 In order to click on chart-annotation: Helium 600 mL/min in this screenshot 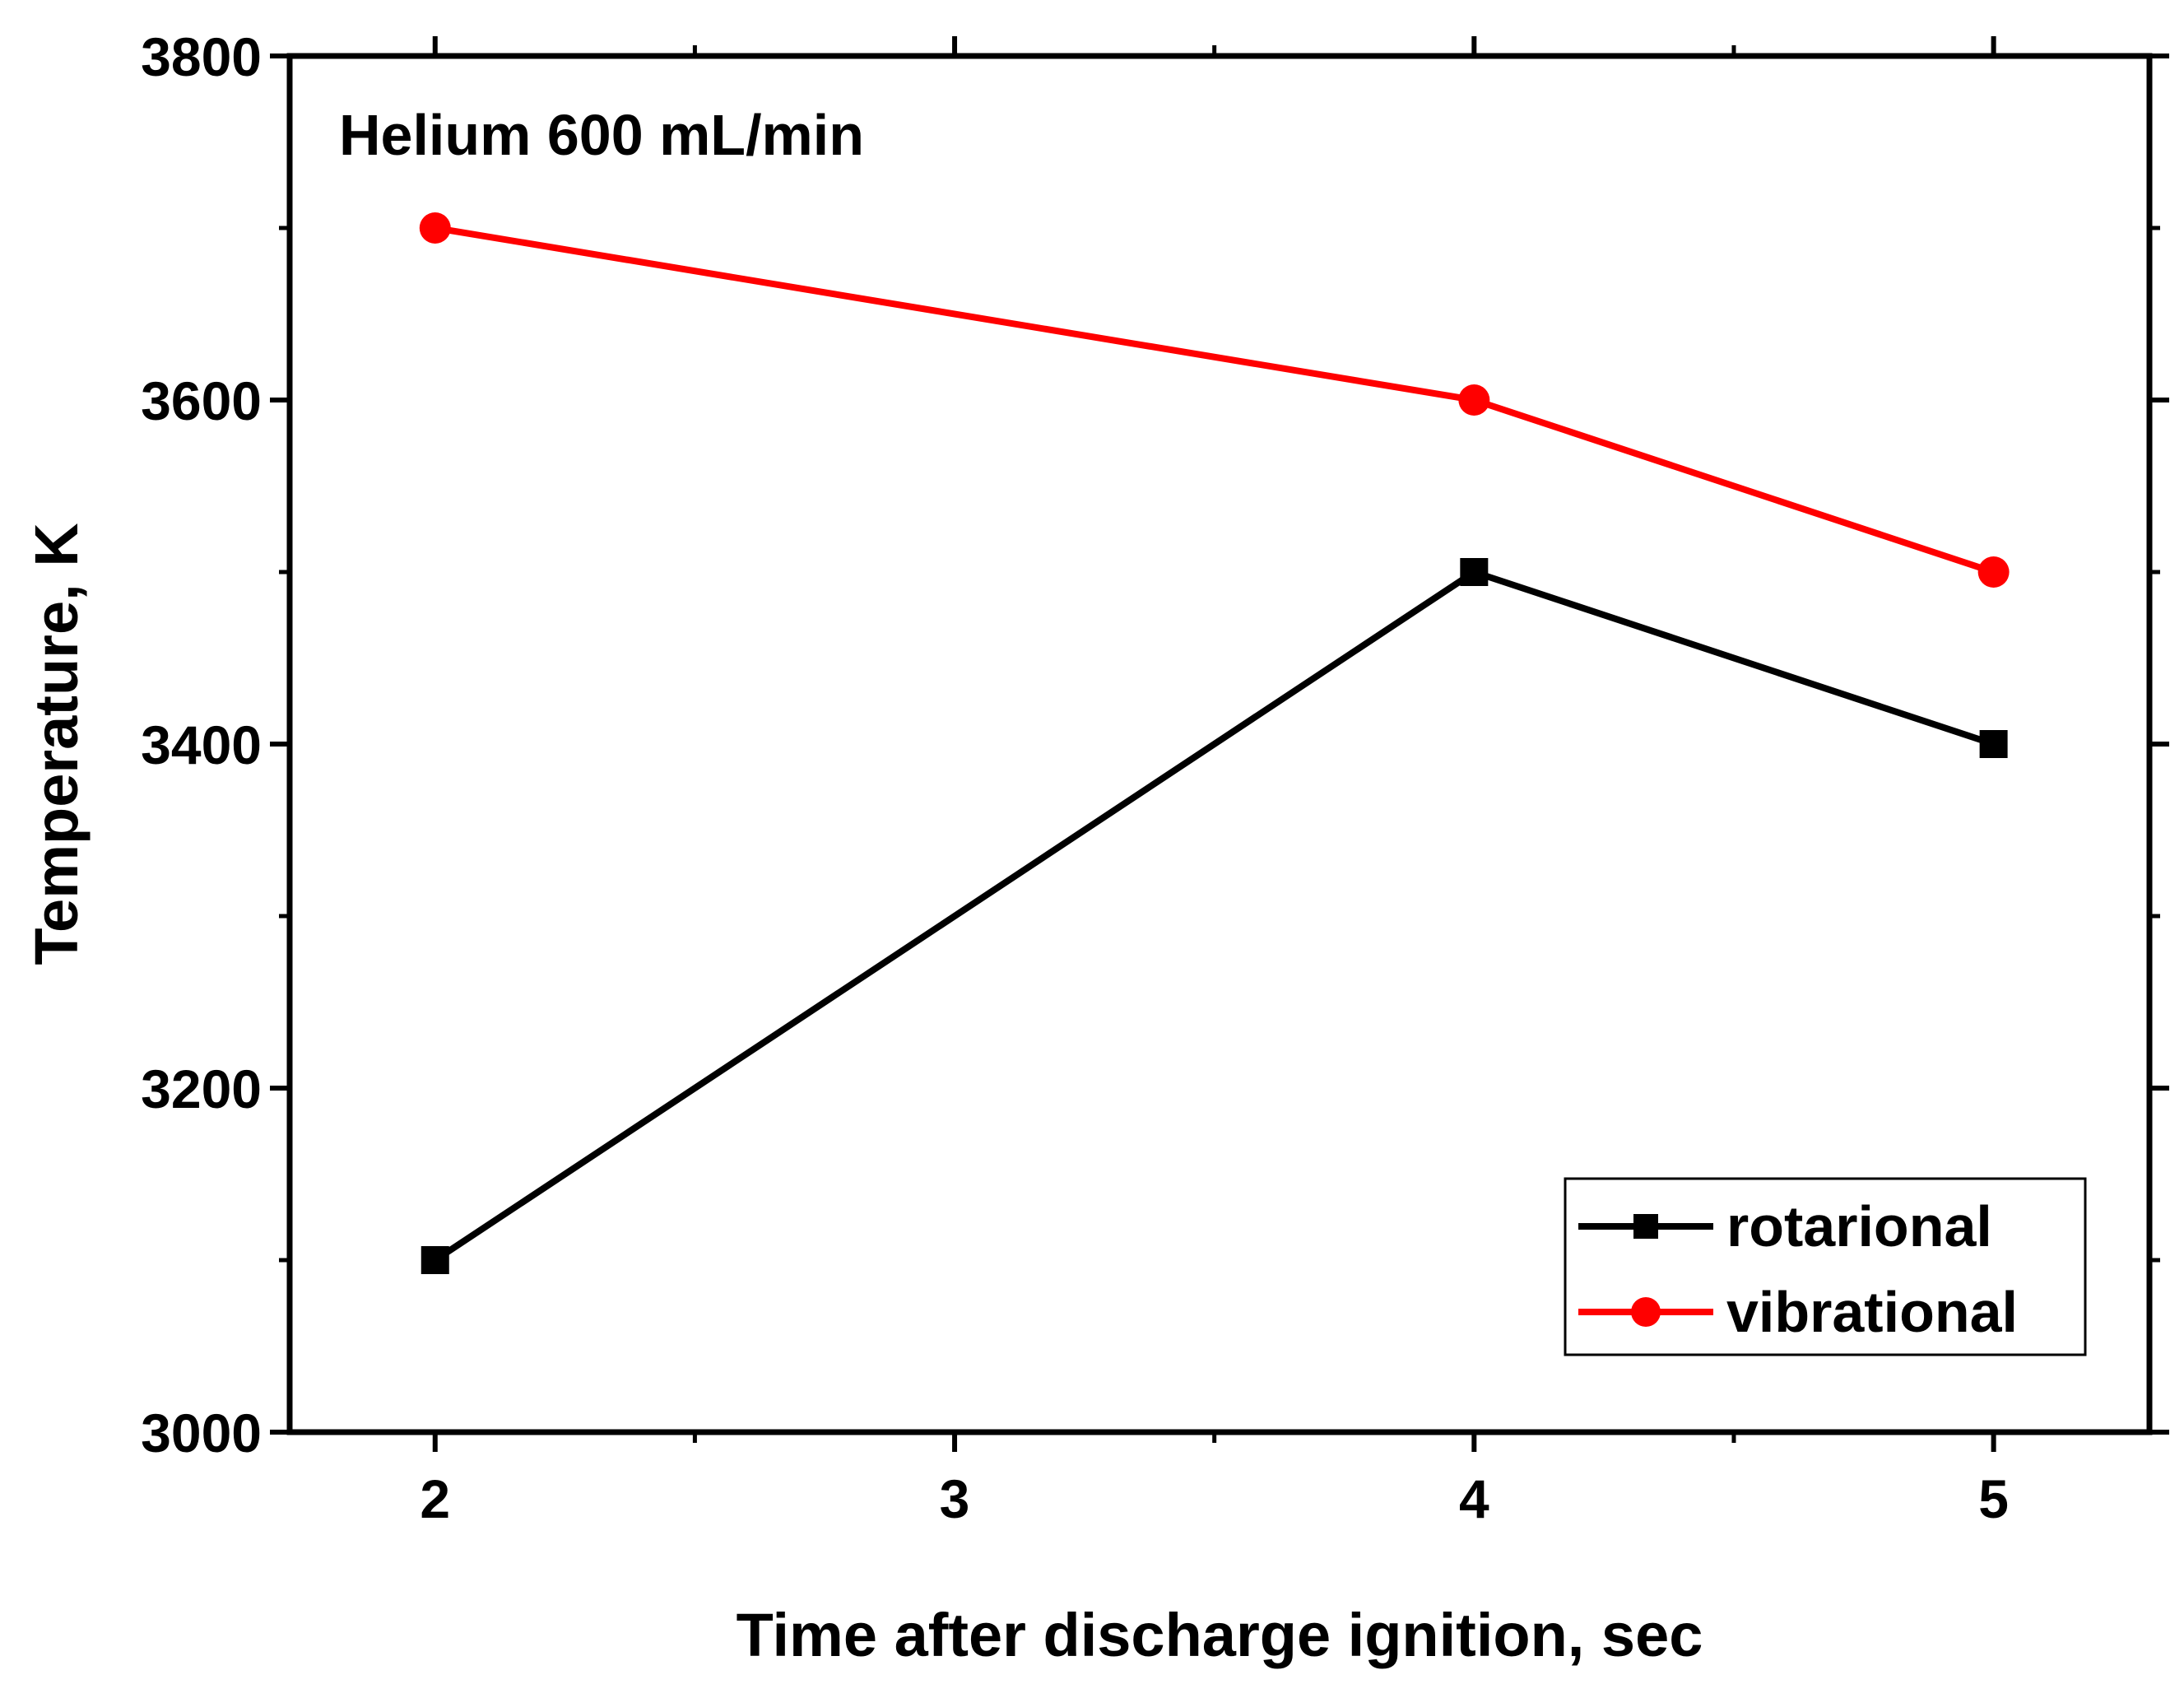, I will do `click(601, 135)`.